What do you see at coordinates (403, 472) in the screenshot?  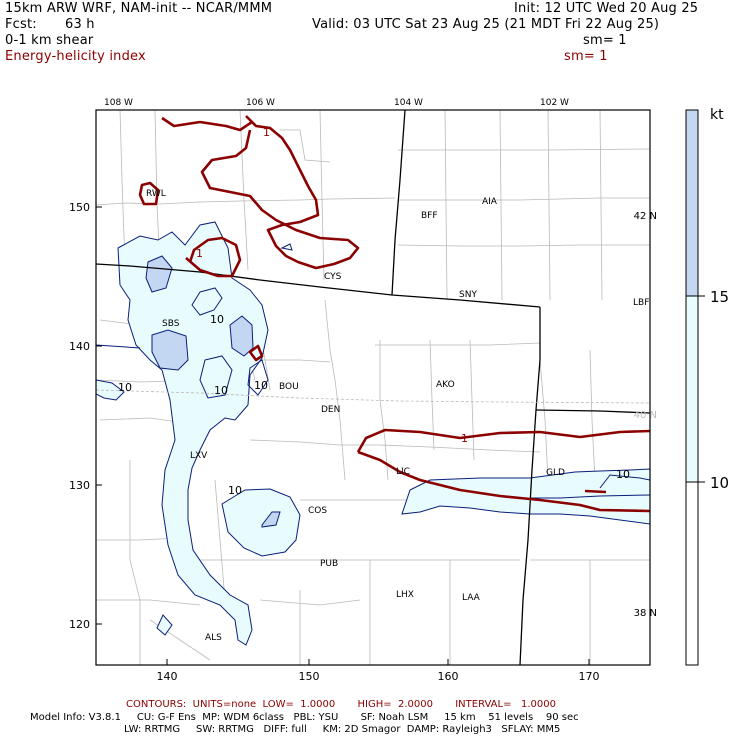 I see `station-label: LIC` at bounding box center [403, 472].